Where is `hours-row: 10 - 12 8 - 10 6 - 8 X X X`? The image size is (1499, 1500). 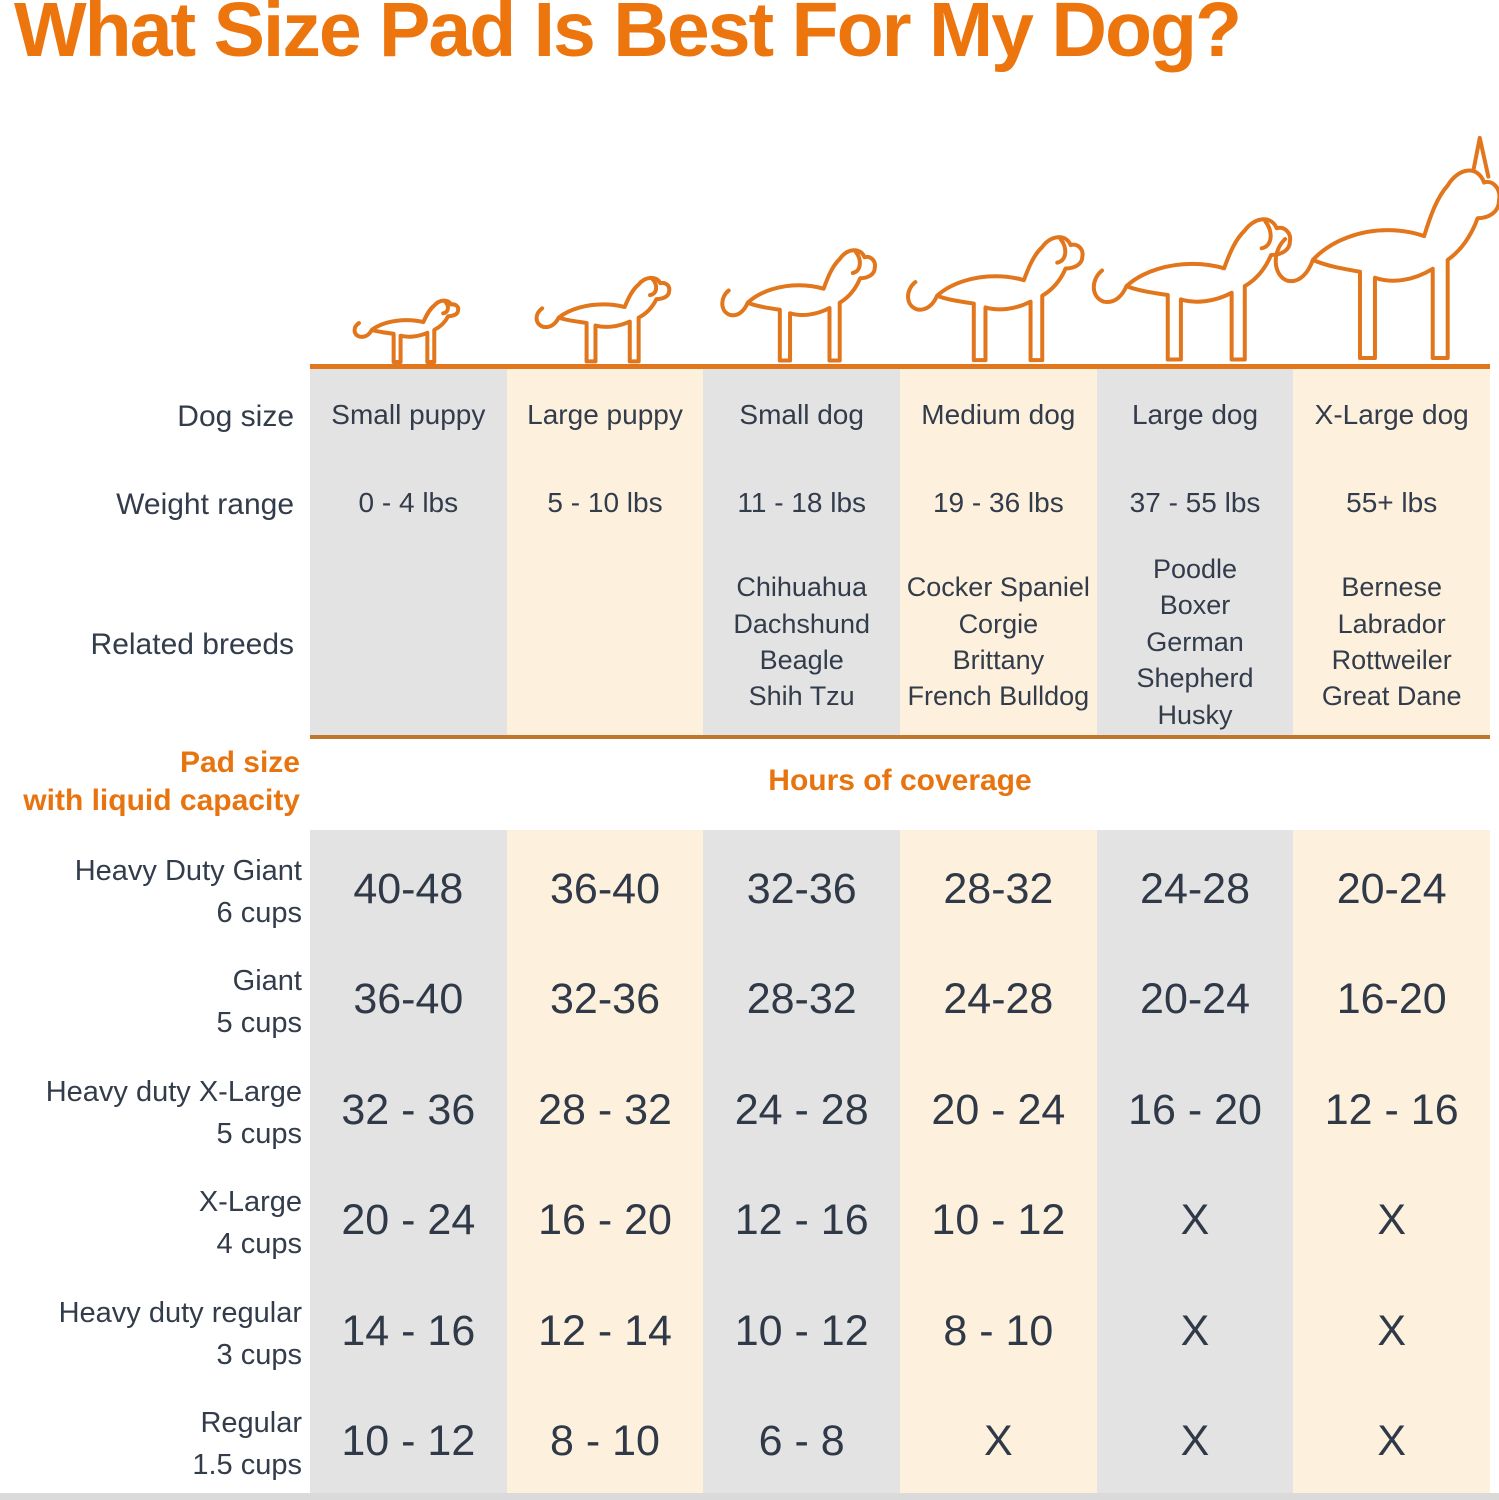 hours-row: 10 - 12 8 - 10 6 - 8 X X X is located at coordinates (900, 1441).